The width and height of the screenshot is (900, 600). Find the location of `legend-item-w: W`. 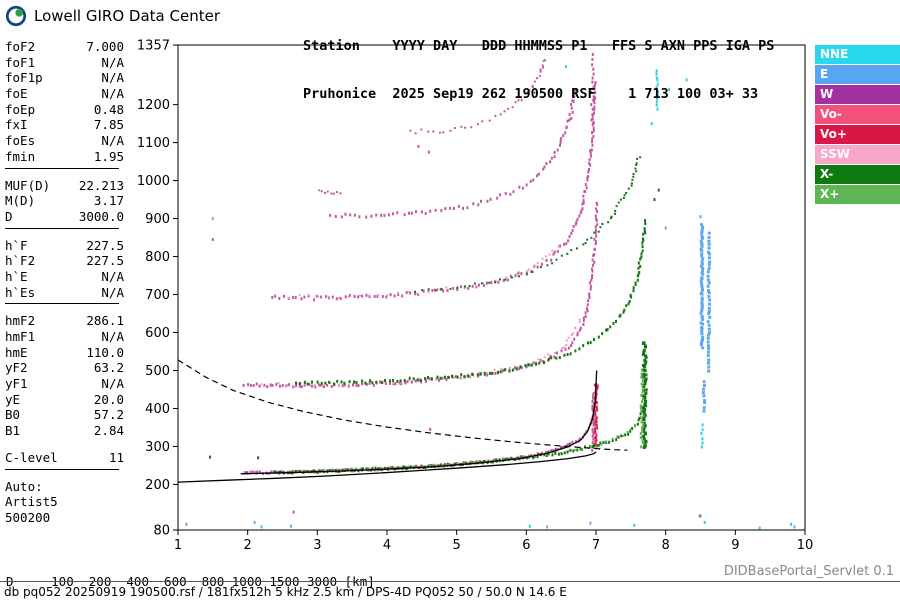

legend-item-w: W is located at coordinates (857, 94).